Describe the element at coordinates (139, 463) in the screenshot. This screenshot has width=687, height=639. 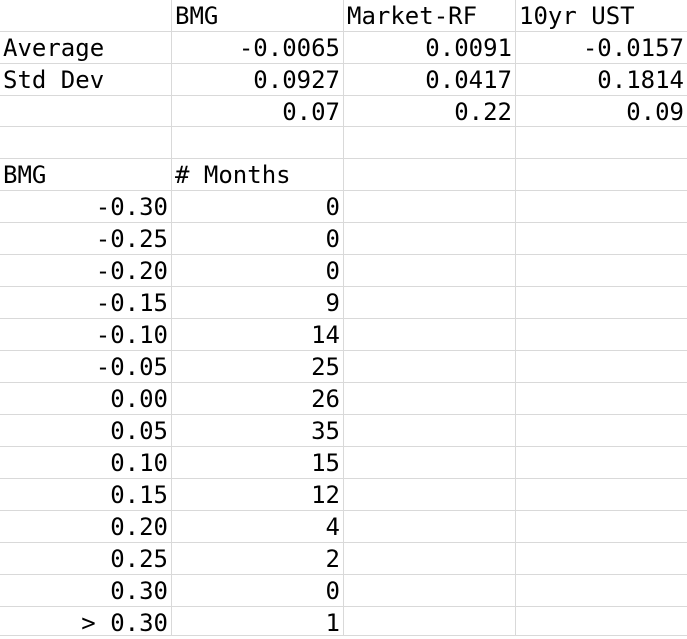
I see `histogram-bin-cell: 0.10` at that location.